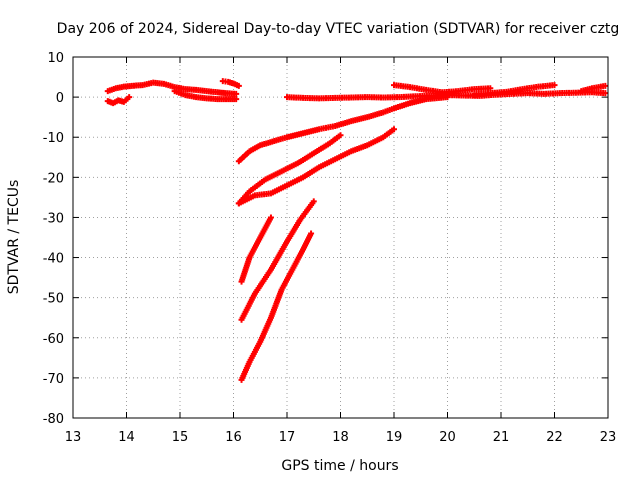 Image resolution: width=640 pixels, height=480 pixels. Describe the element at coordinates (53, 379) in the screenshot. I see `y-tick-label: -70` at that location.